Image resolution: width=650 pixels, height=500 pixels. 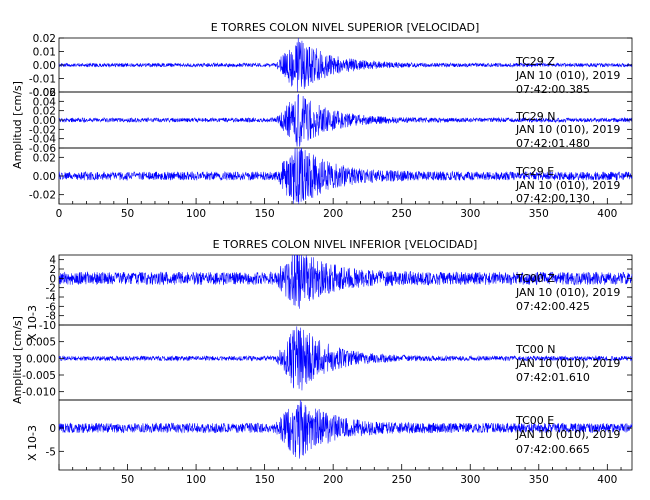 I want to click on lower-panel-n-date: JAN 10 (010), 2019, so click(x=567, y=363).